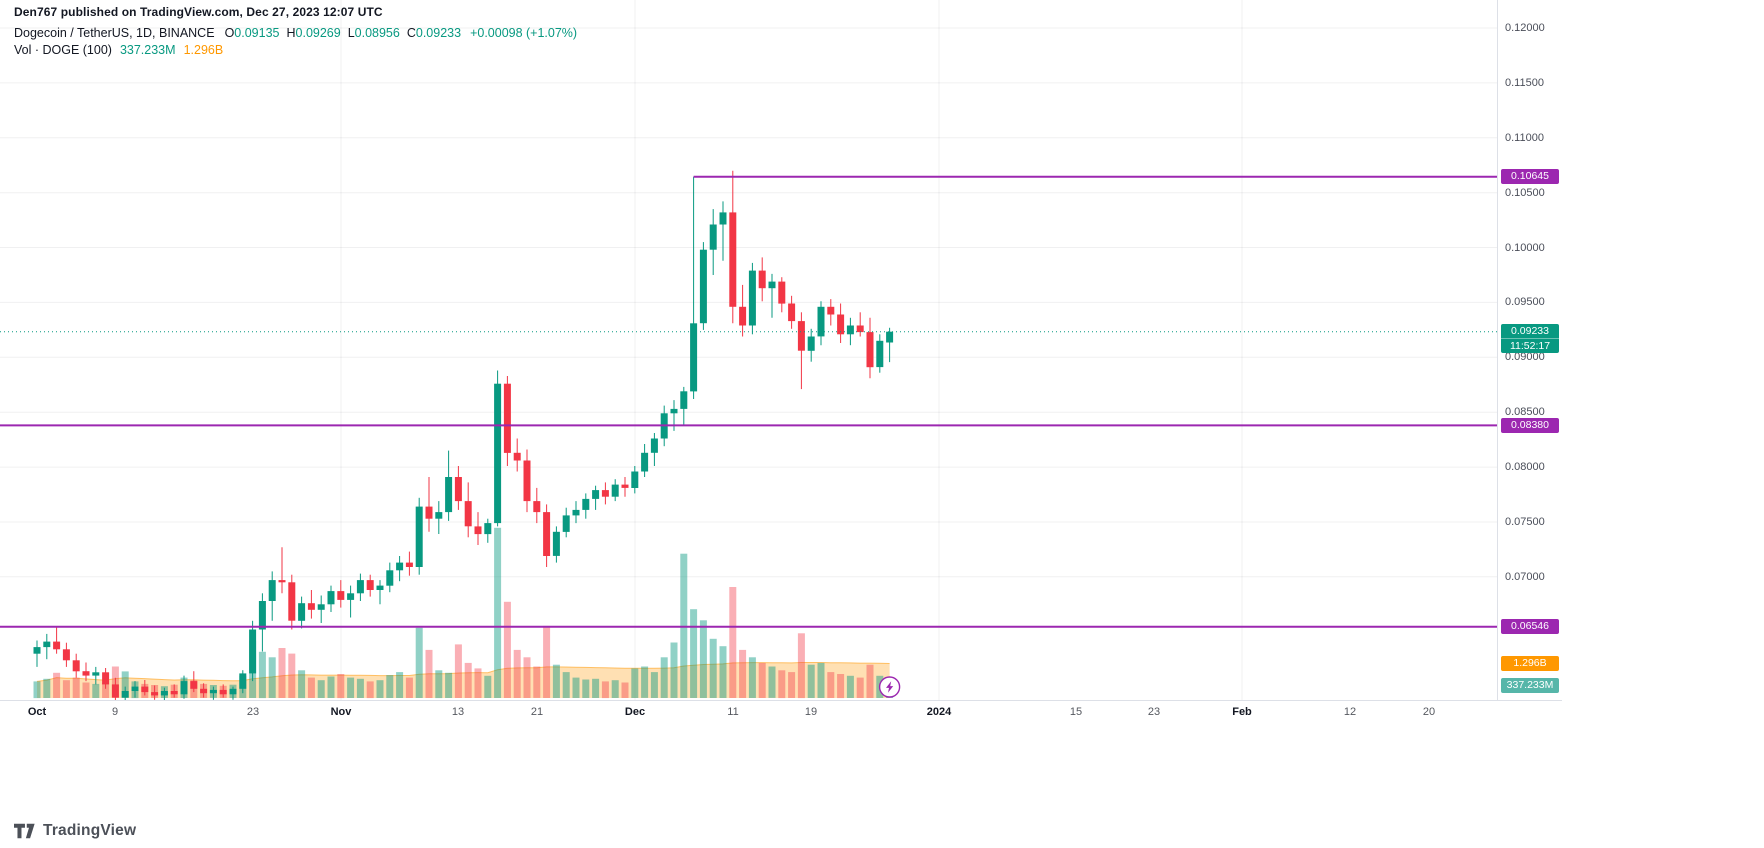 Image resolution: width=1764 pixels, height=848 pixels. What do you see at coordinates (1530, 627) in the screenshot?
I see `level-price-label: 0.06546` at bounding box center [1530, 627].